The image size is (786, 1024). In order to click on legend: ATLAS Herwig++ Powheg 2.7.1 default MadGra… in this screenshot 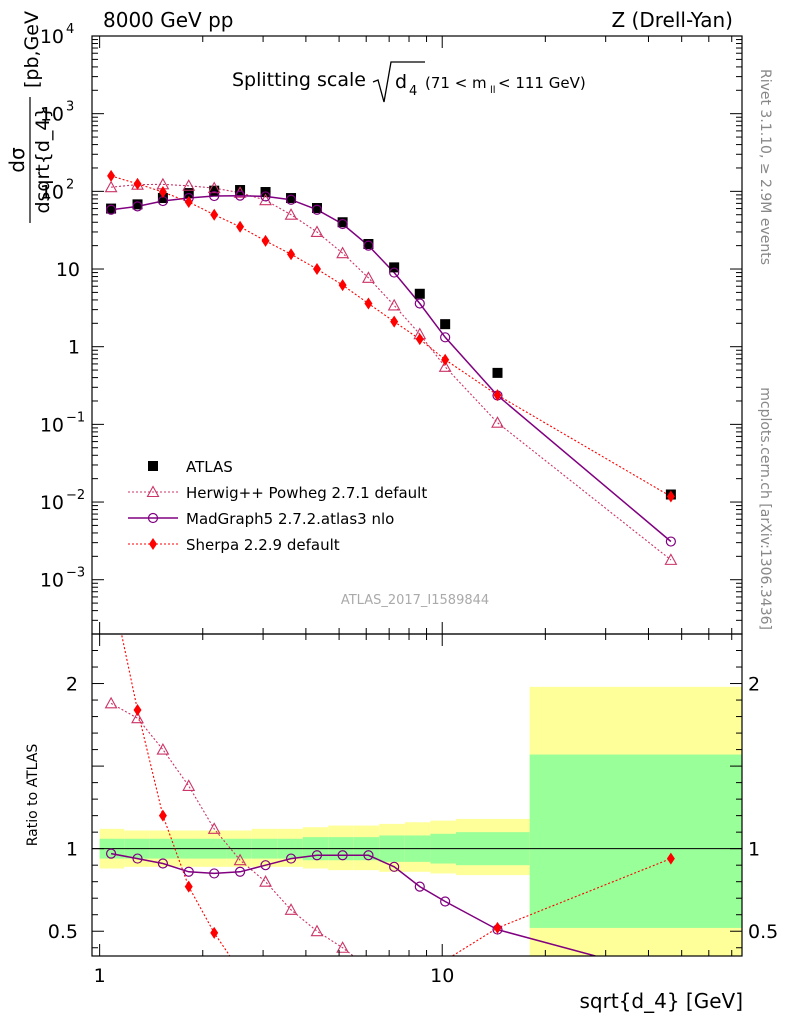, I will do `click(277, 506)`.